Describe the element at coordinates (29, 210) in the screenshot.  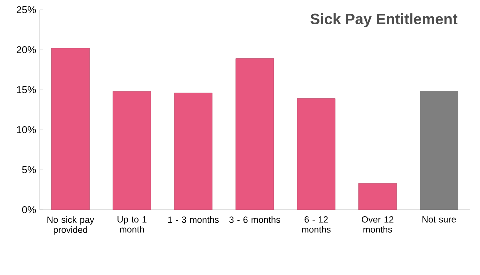
I see `y-tick-label: 0%` at that location.